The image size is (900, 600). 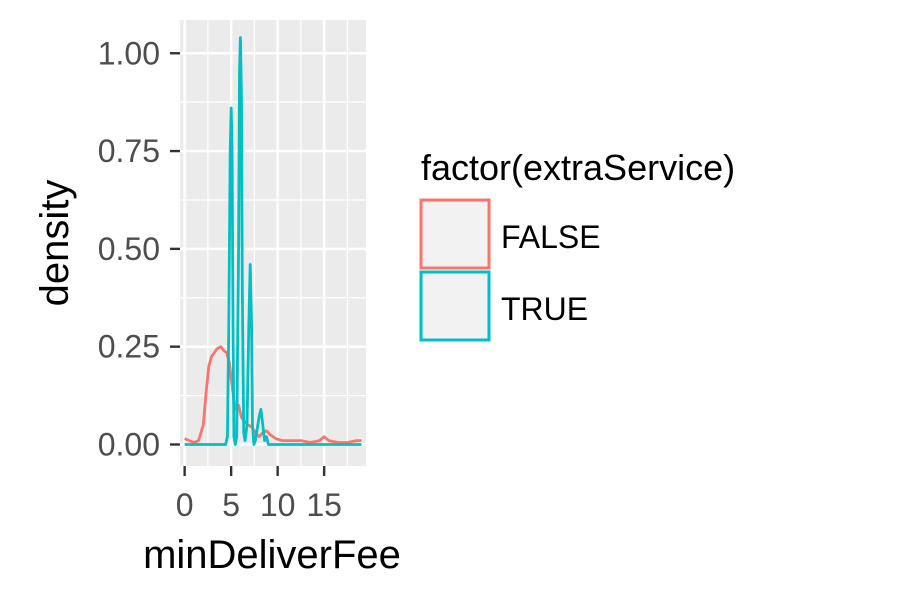 What do you see at coordinates (259, 494) in the screenshot?
I see `x-axis: 0 5 10 15` at bounding box center [259, 494].